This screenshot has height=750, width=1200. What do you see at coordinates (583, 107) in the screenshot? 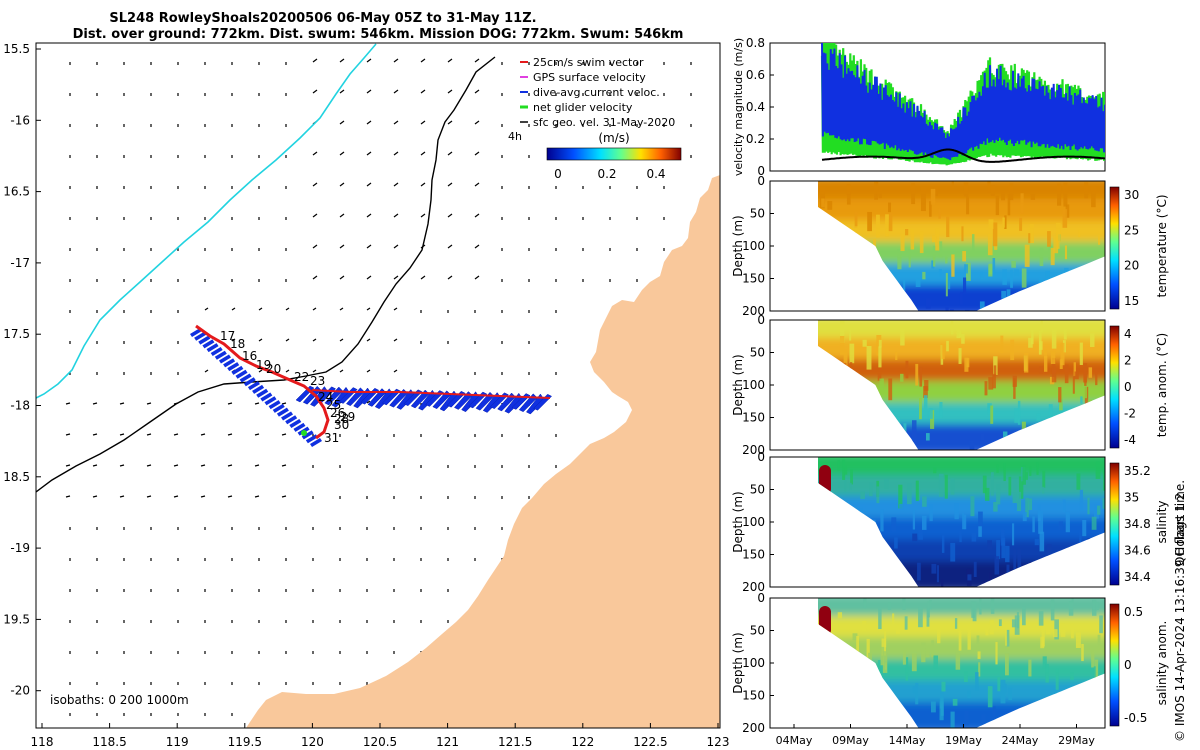
I see `legend-net-glider-velocity: net glider velocity` at bounding box center [583, 107].